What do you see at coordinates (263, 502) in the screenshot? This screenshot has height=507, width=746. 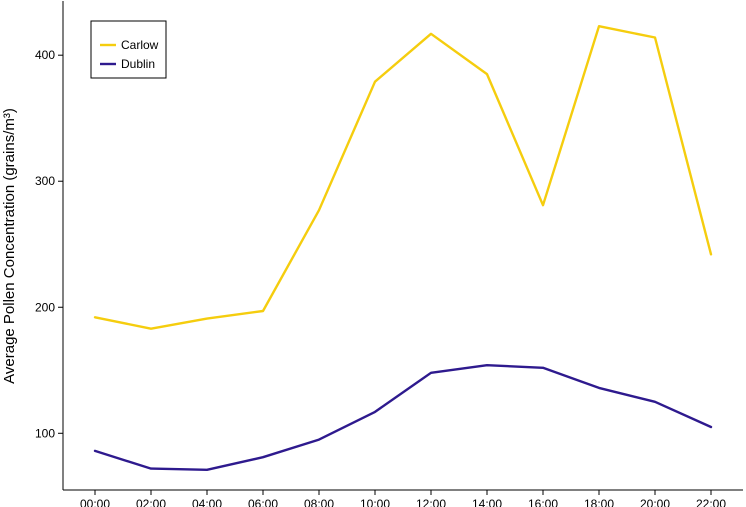 I see `x-tick-label: 06:00` at bounding box center [263, 502].